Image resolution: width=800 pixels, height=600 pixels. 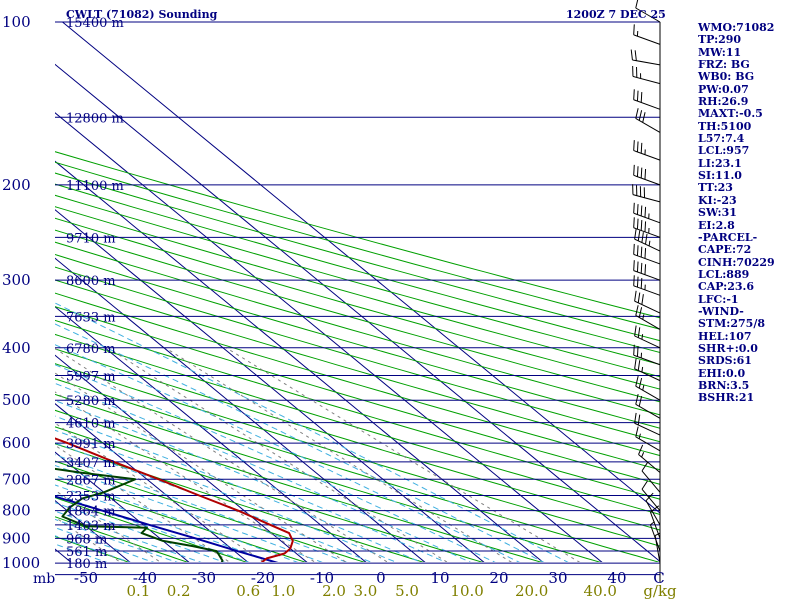 I want to click on height-label: 5280 m, so click(x=91, y=401).